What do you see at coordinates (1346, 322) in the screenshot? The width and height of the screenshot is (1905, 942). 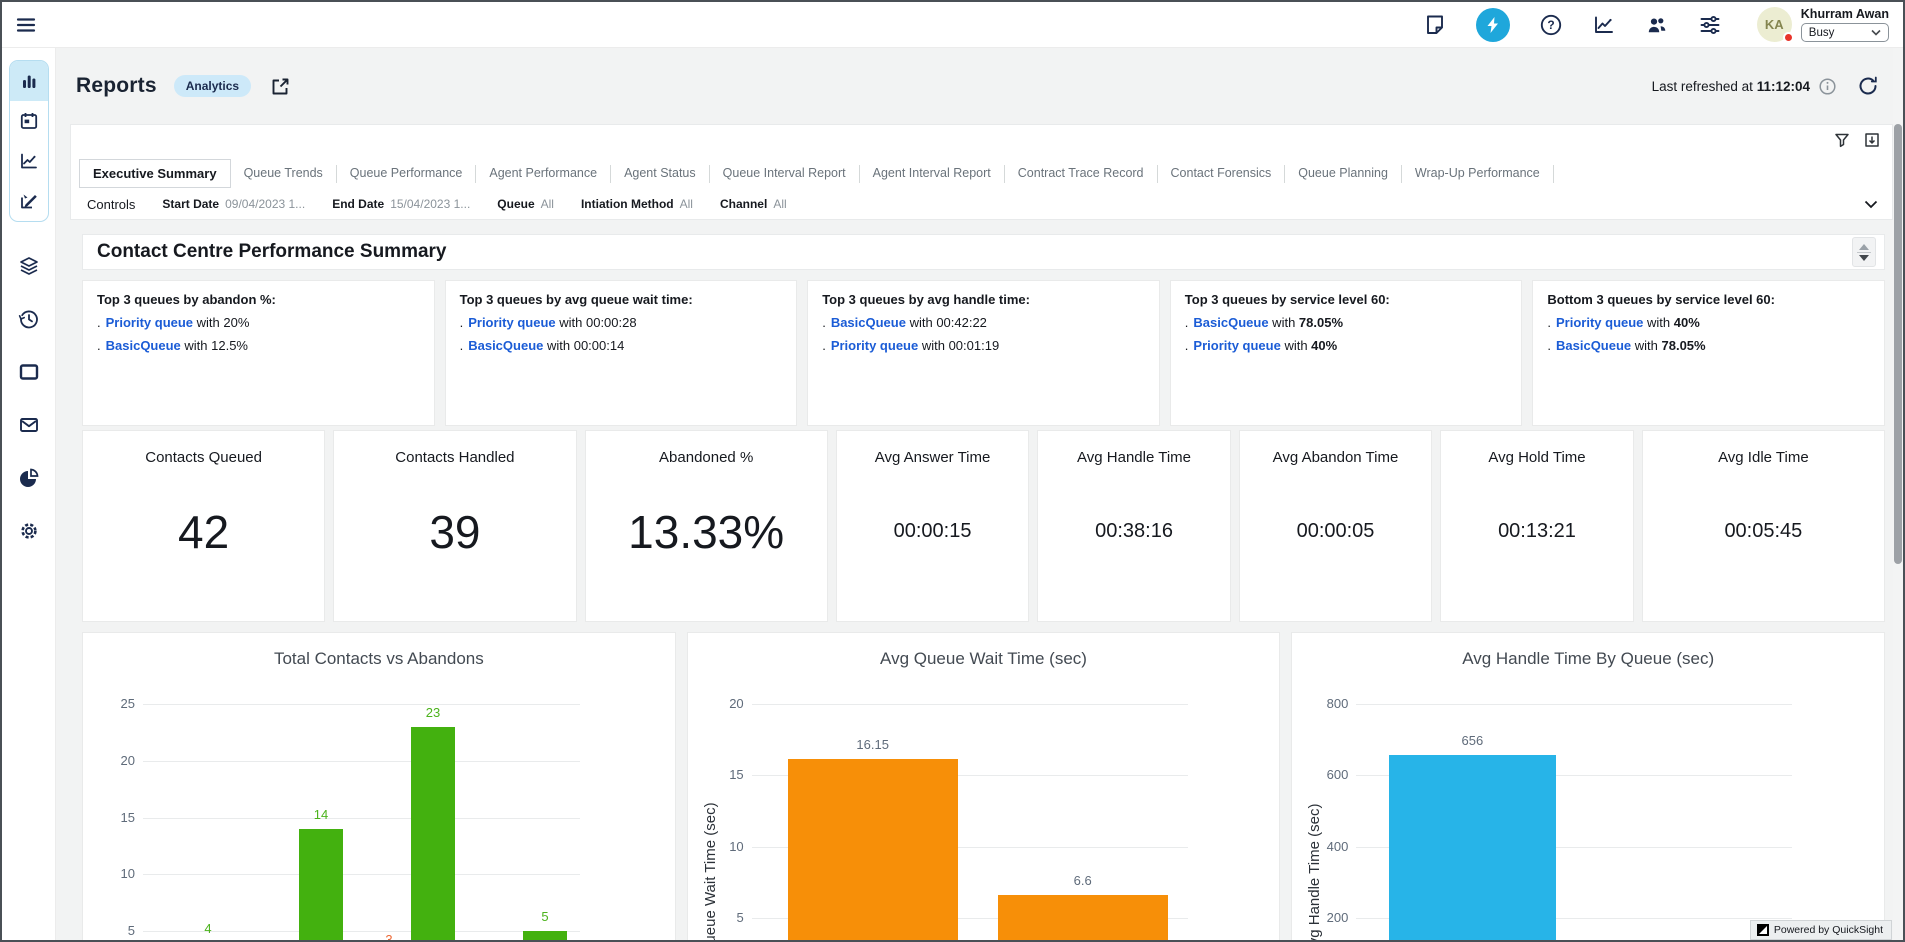 I see `insight-item: . BasicQueue with 78.05%` at bounding box center [1346, 322].